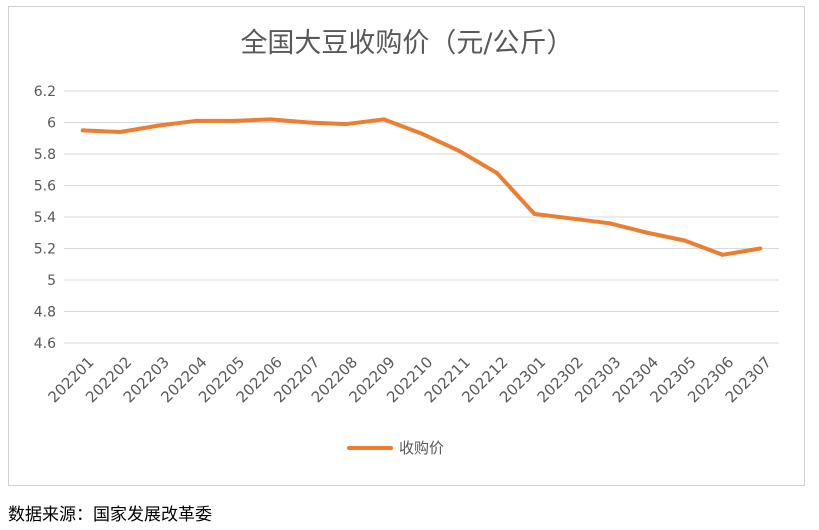  I want to click on source-note: 数据来源：国家发展改革委, so click(110, 515).